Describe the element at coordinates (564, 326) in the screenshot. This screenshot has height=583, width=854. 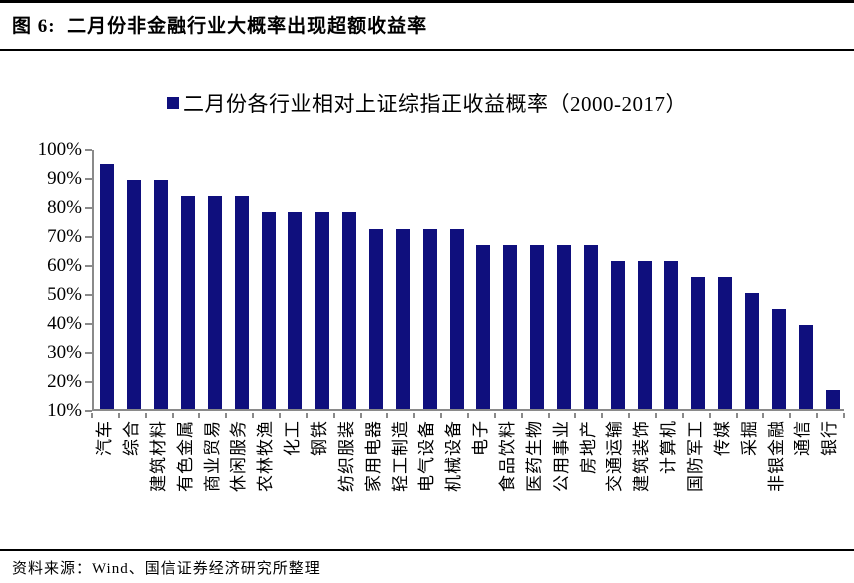
I see `bar-公用事业` at that location.